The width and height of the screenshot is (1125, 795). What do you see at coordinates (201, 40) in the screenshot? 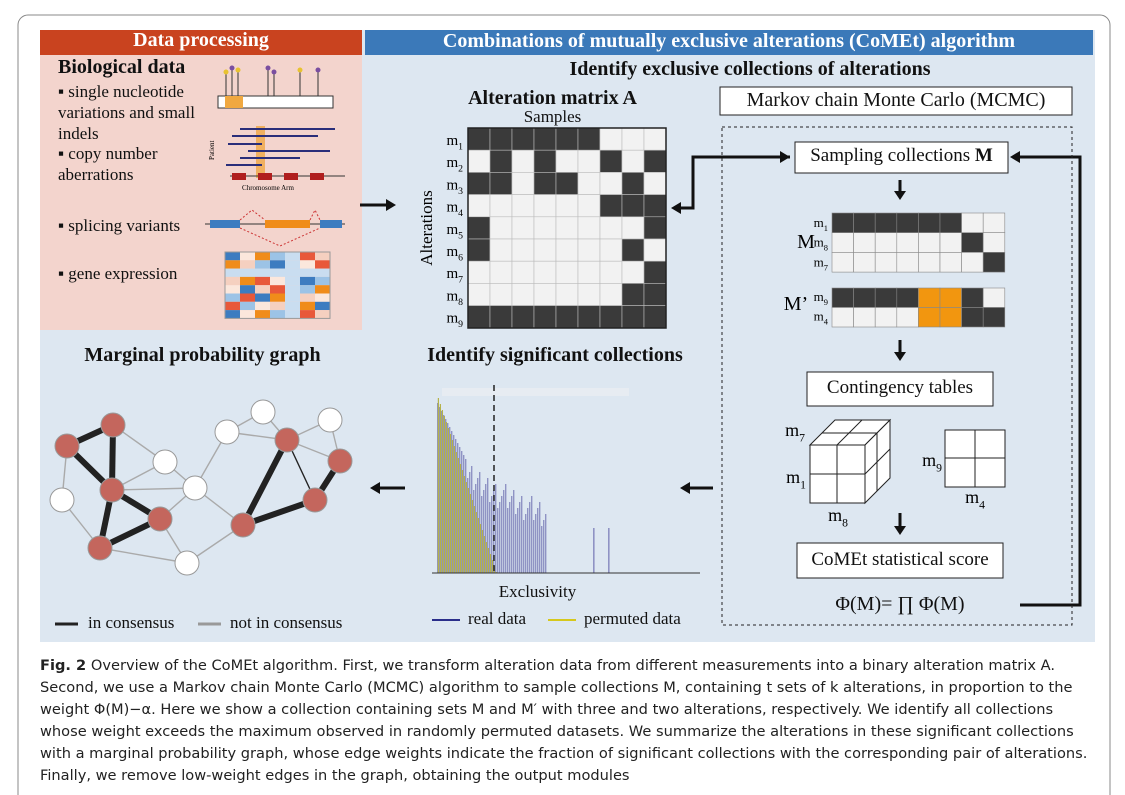
I see `data-title: Data processing` at bounding box center [201, 40].